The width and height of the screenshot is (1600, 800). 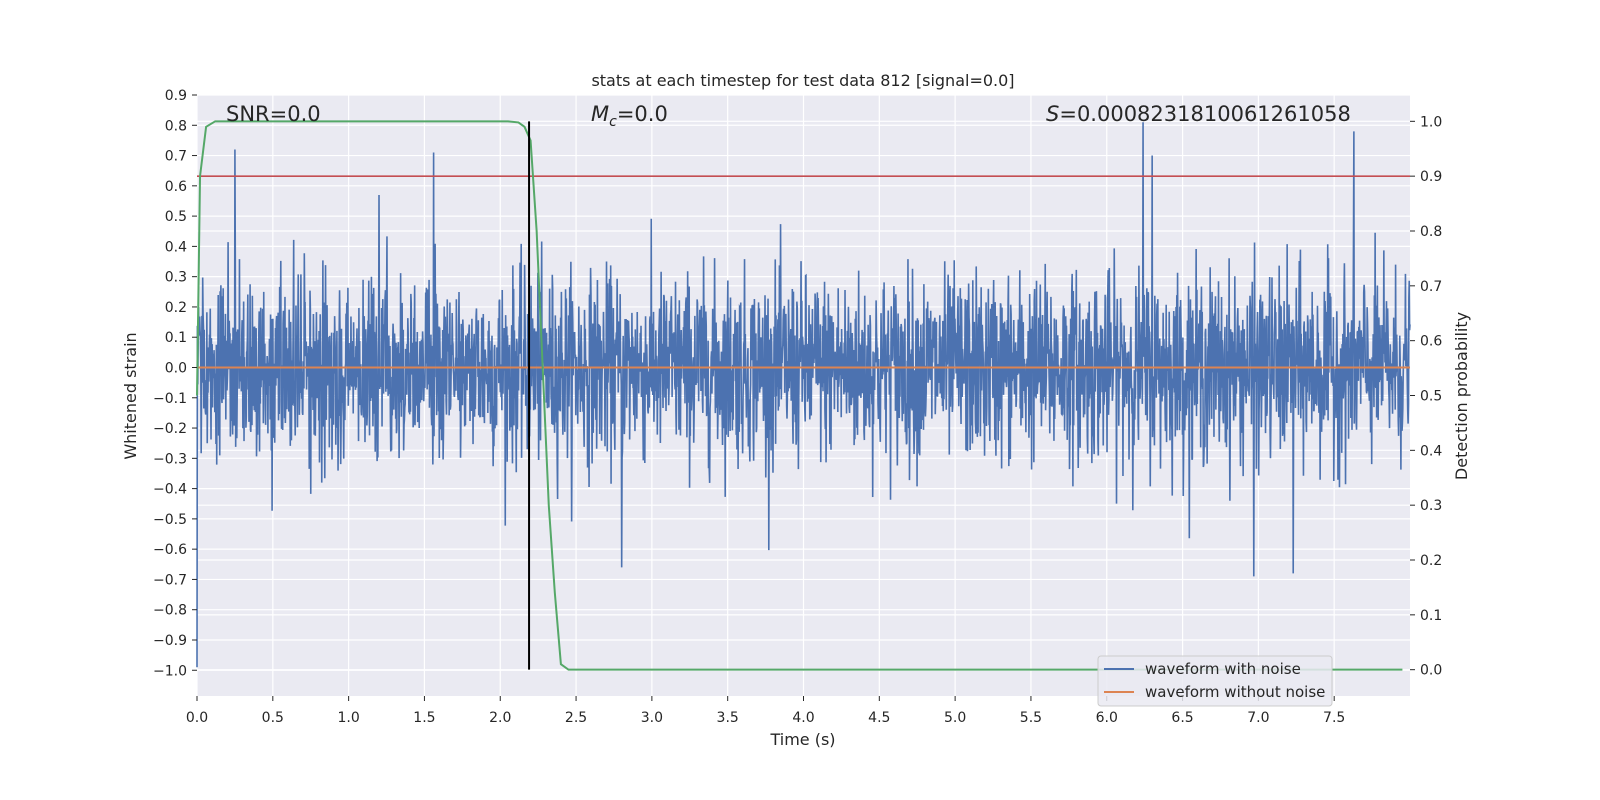 I want to click on x-tick-label: 3.0, so click(x=652, y=718).